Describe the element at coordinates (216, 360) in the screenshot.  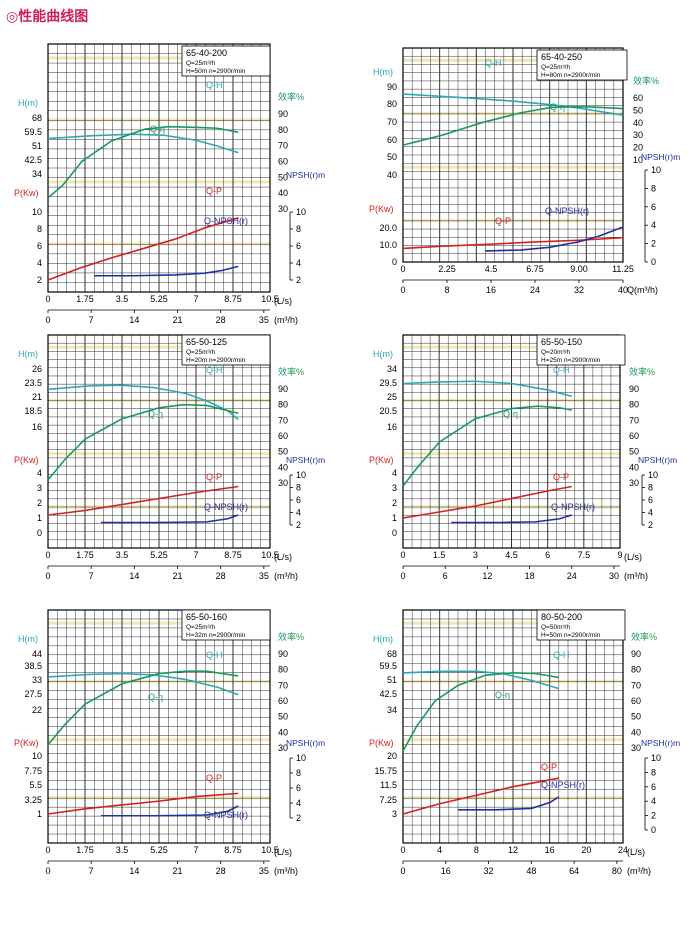
I see `model-spec: H=20m n=2900r/min` at that location.